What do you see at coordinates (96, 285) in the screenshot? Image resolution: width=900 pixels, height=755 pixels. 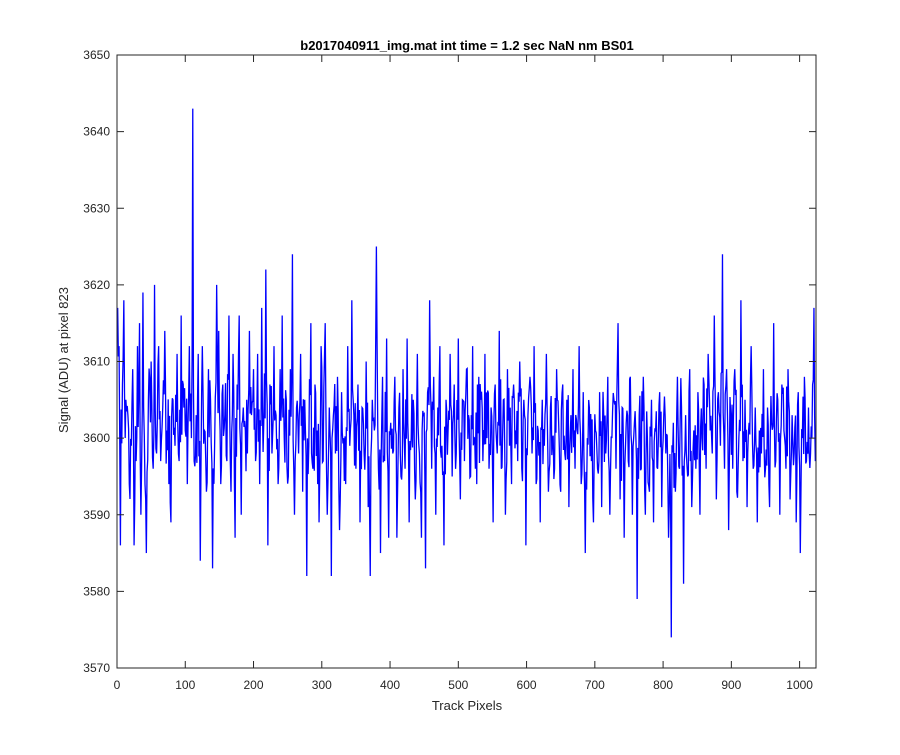 I see `y-tick-label: 3620` at bounding box center [96, 285].